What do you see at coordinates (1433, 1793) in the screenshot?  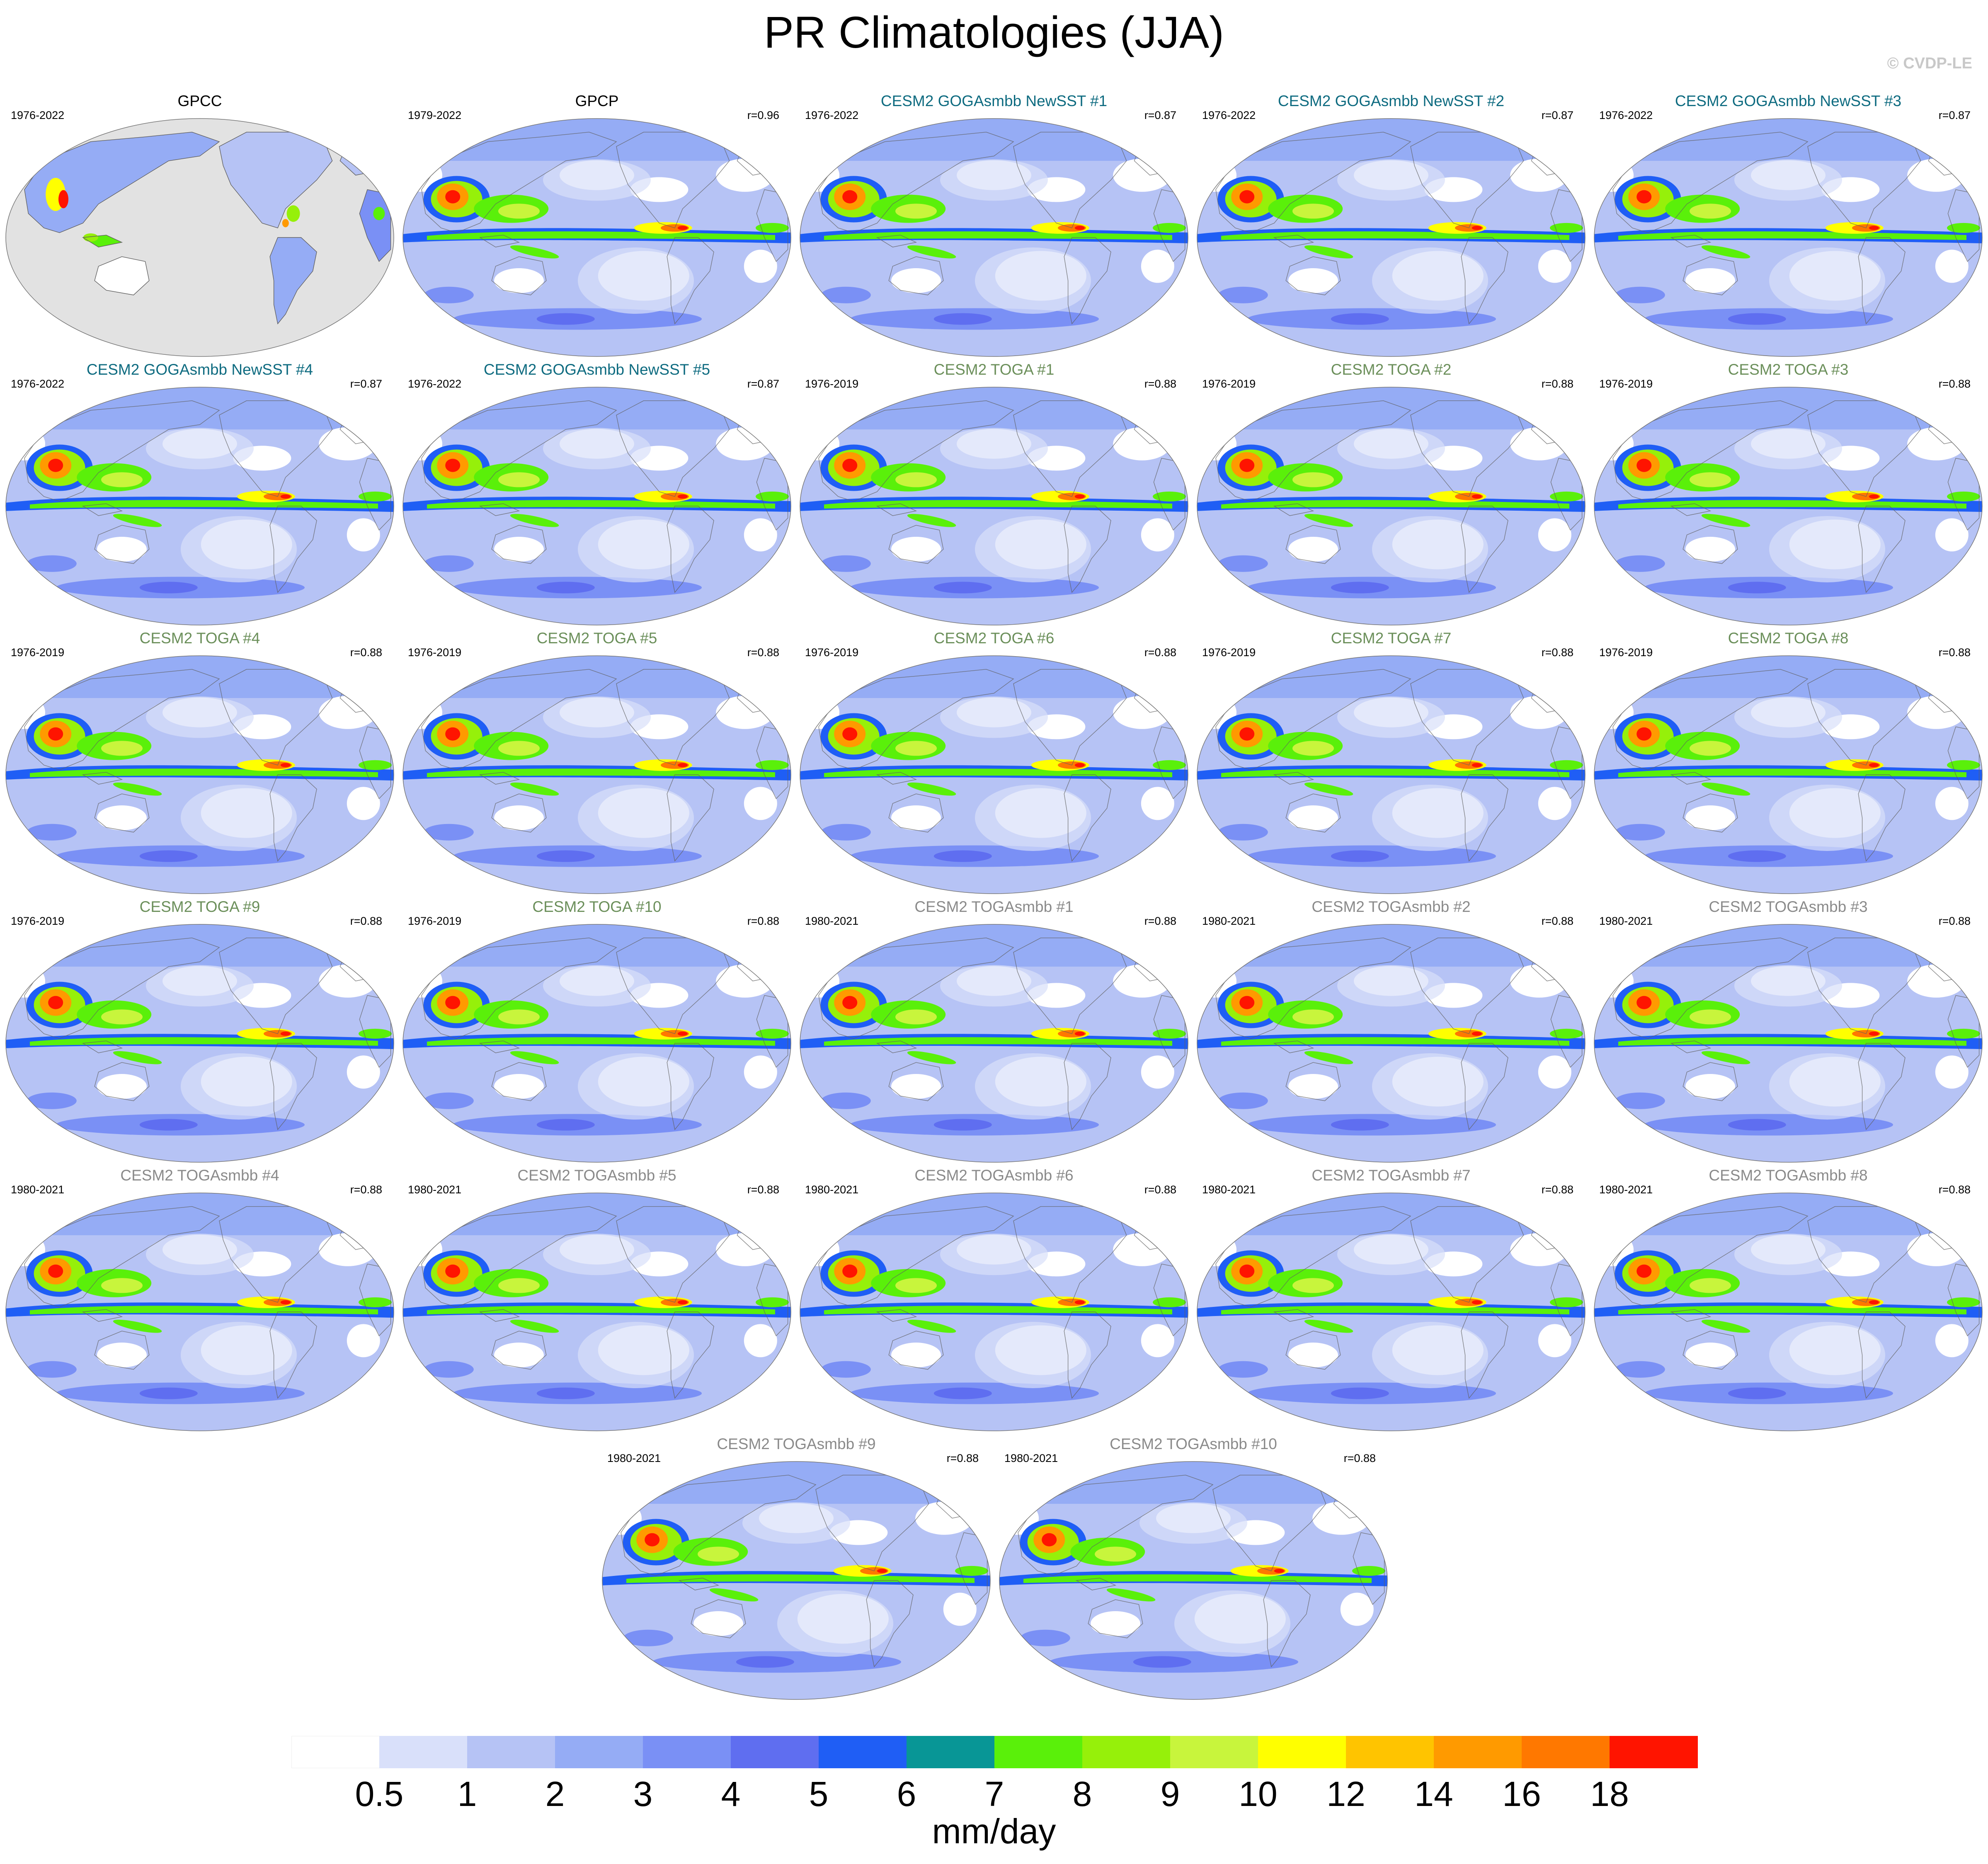 I see `colorbar-tick-label: 14` at bounding box center [1433, 1793].